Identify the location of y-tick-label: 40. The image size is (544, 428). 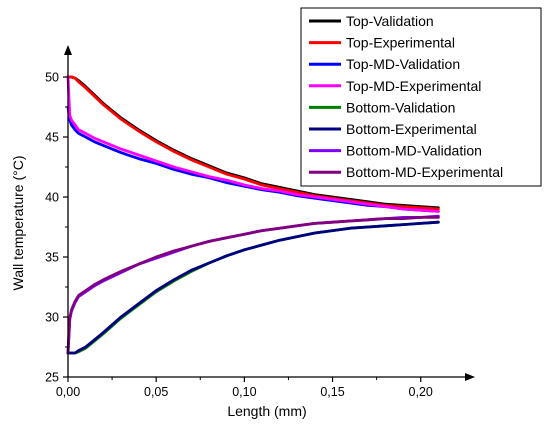
(52, 198).